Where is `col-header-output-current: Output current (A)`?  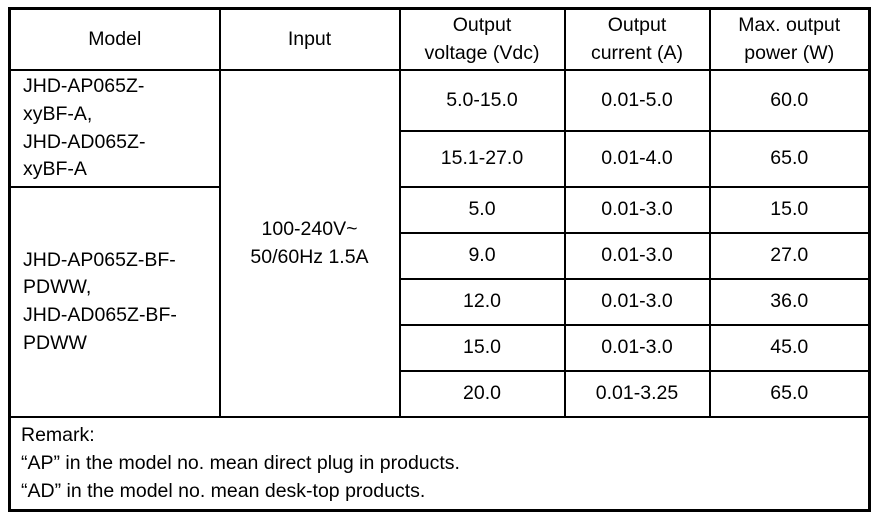
col-header-output-current: Output current (A) is located at coordinates (637, 39).